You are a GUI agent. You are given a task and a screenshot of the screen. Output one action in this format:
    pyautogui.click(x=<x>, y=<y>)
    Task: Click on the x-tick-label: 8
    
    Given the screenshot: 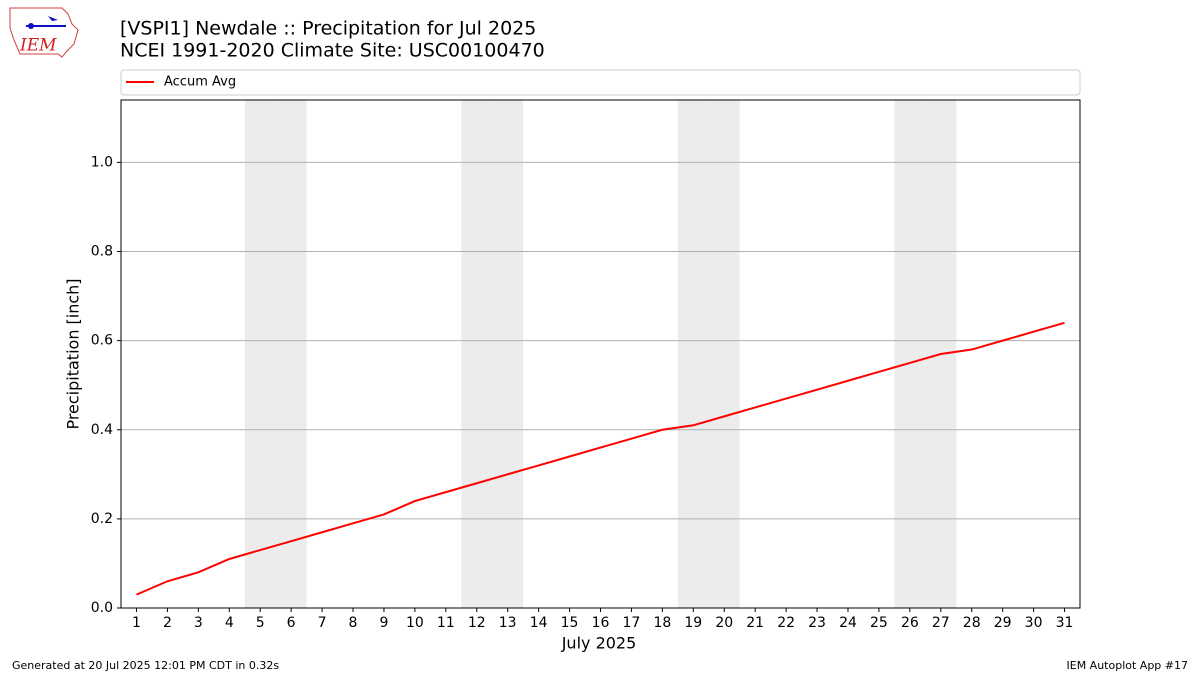 What is the action you would take?
    pyautogui.click(x=353, y=623)
    